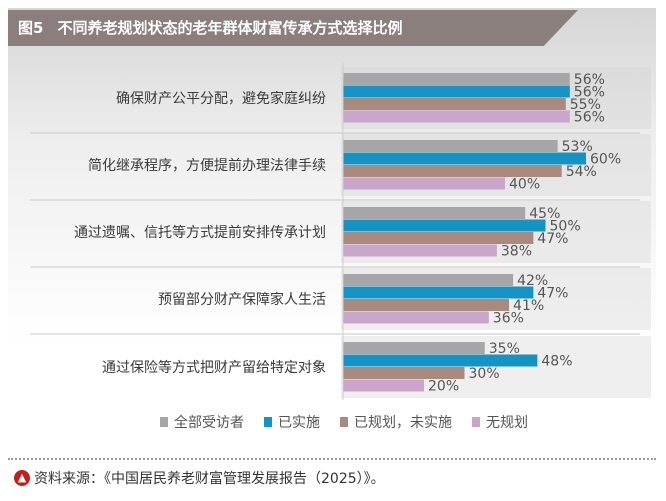  What do you see at coordinates (532, 281) in the screenshot?
I see `data-label: 42%` at bounding box center [532, 281].